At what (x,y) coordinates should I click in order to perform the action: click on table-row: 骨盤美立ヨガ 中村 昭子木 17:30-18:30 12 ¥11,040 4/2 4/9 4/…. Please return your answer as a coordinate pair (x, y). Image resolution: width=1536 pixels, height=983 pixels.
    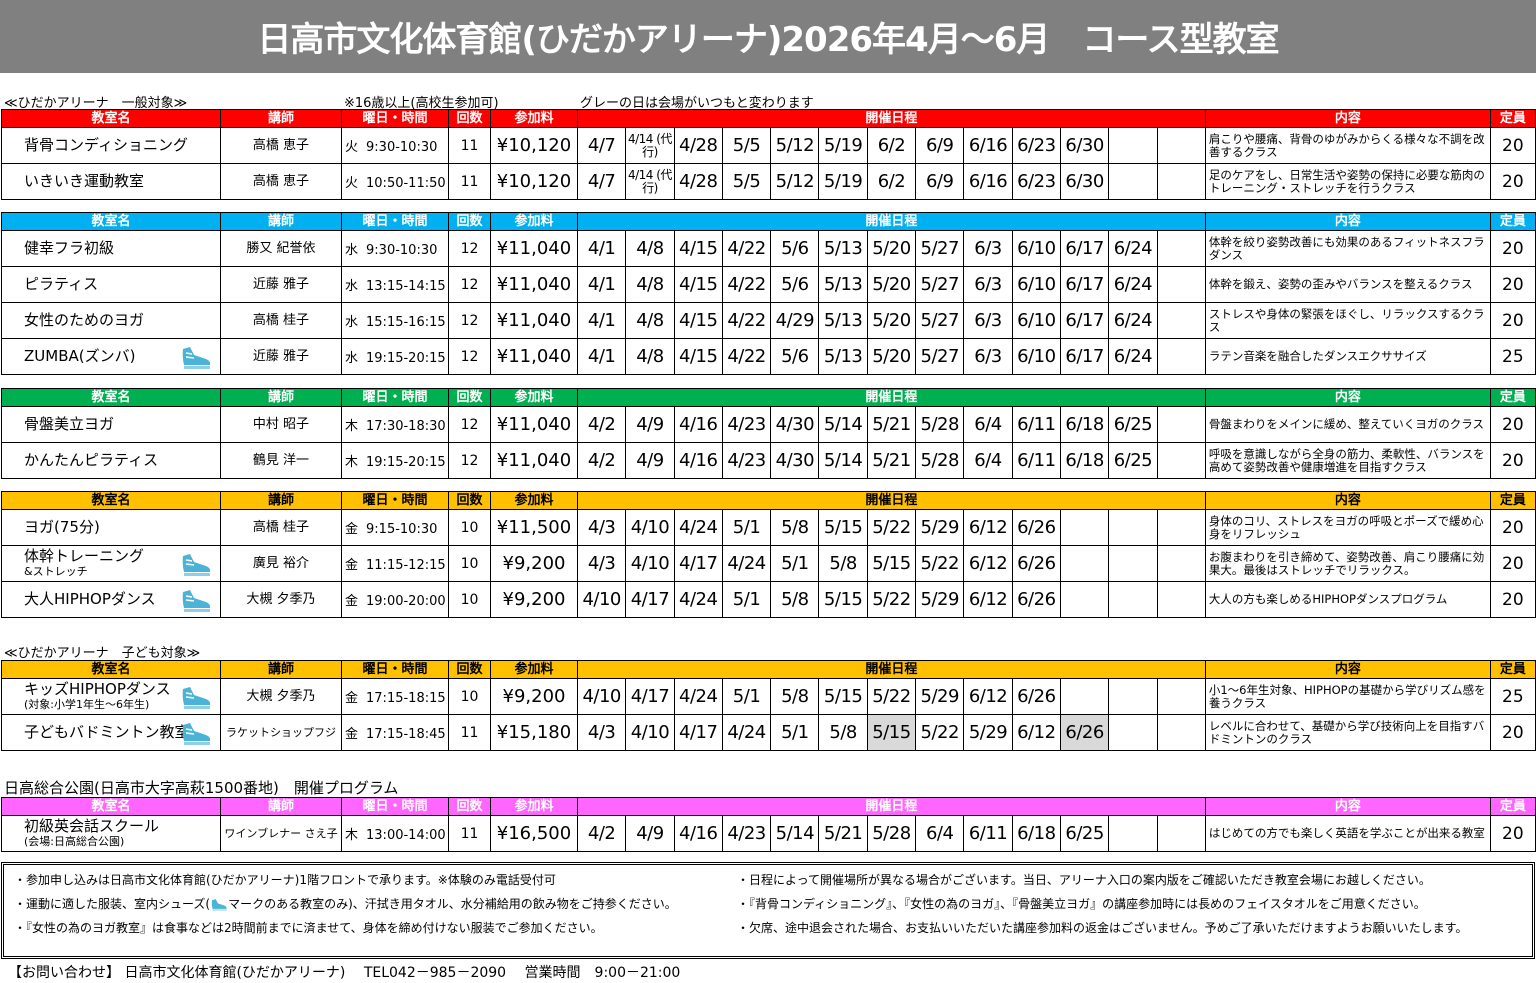
    Looking at the image, I should click on (768, 424).